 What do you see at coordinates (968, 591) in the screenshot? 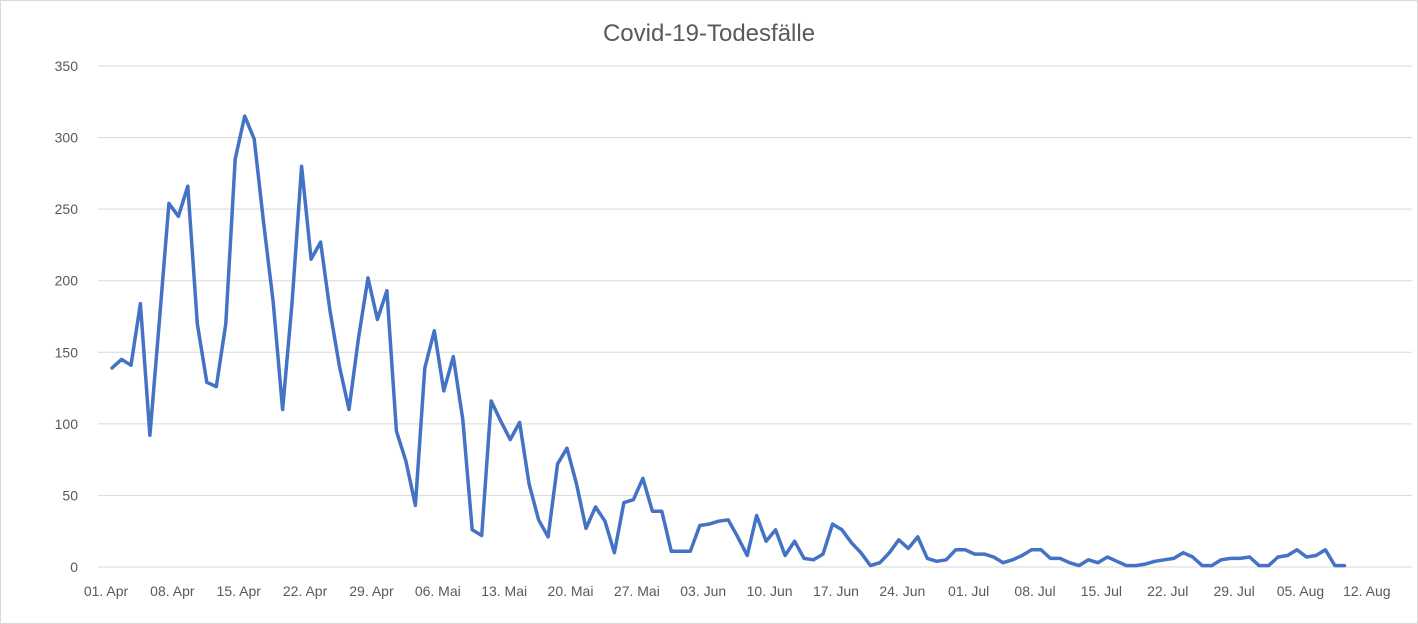
I see `x-tick-label: 01. Jul` at bounding box center [968, 591].